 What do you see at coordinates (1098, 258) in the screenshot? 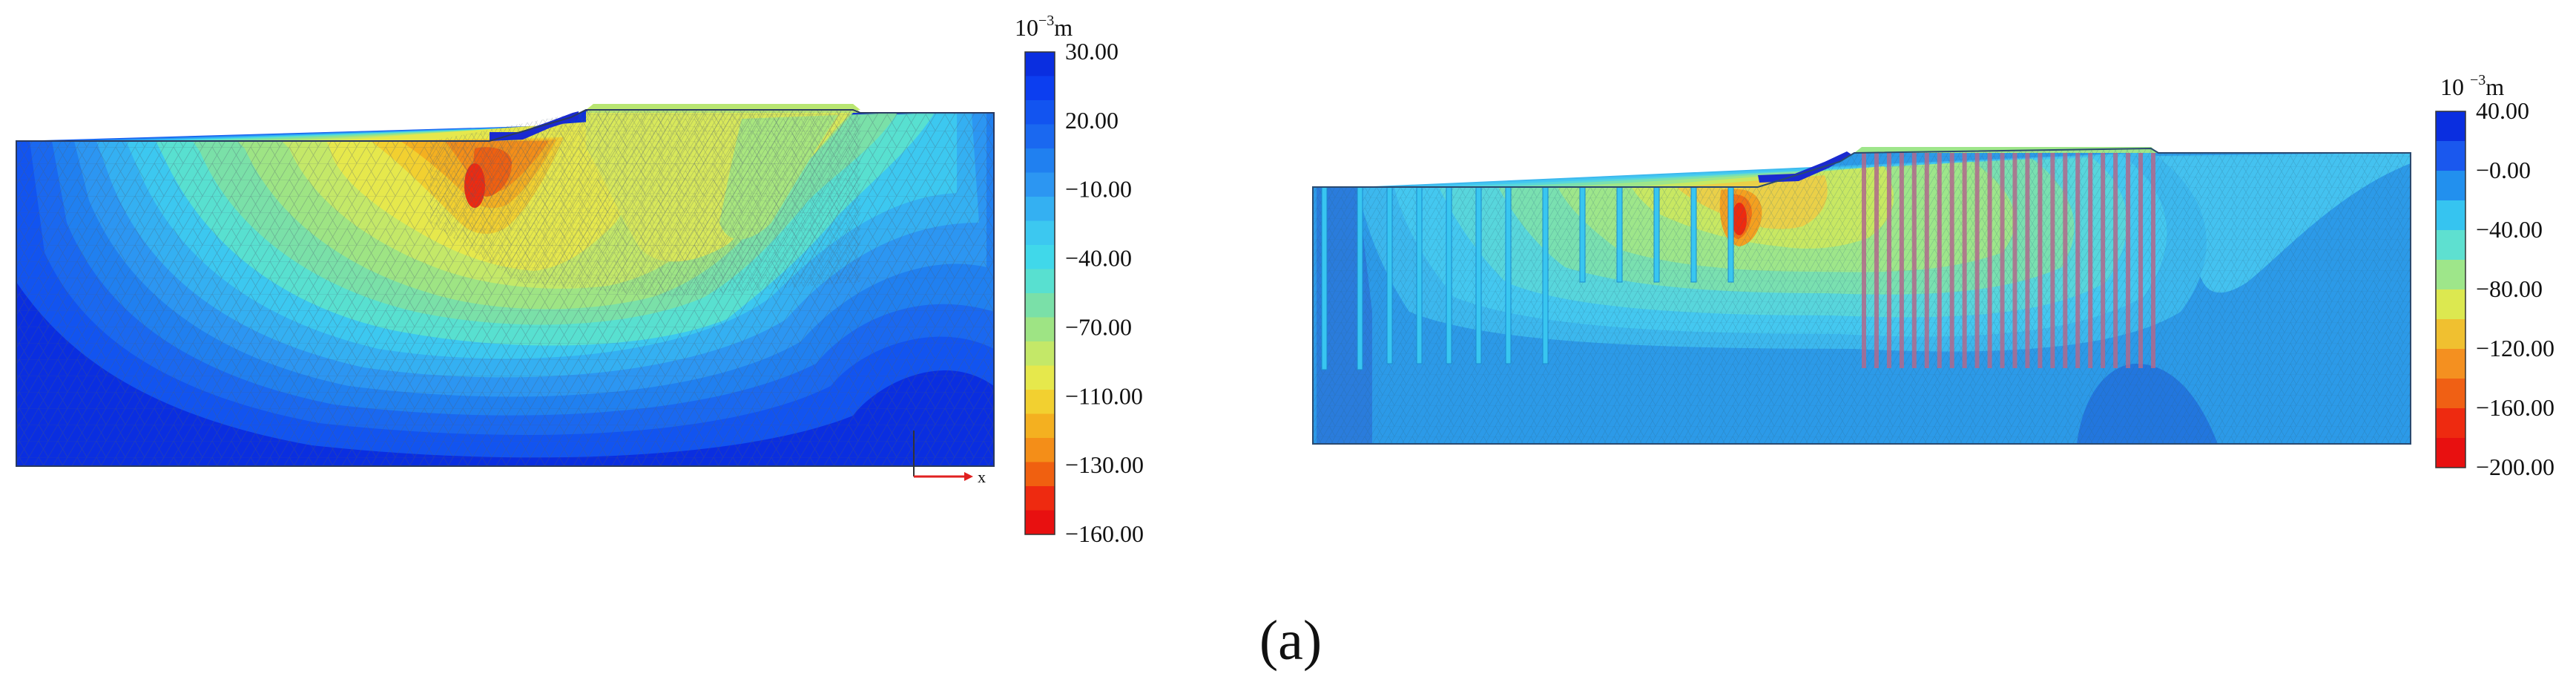
I see `left-legend-label: −40.00` at bounding box center [1098, 258].